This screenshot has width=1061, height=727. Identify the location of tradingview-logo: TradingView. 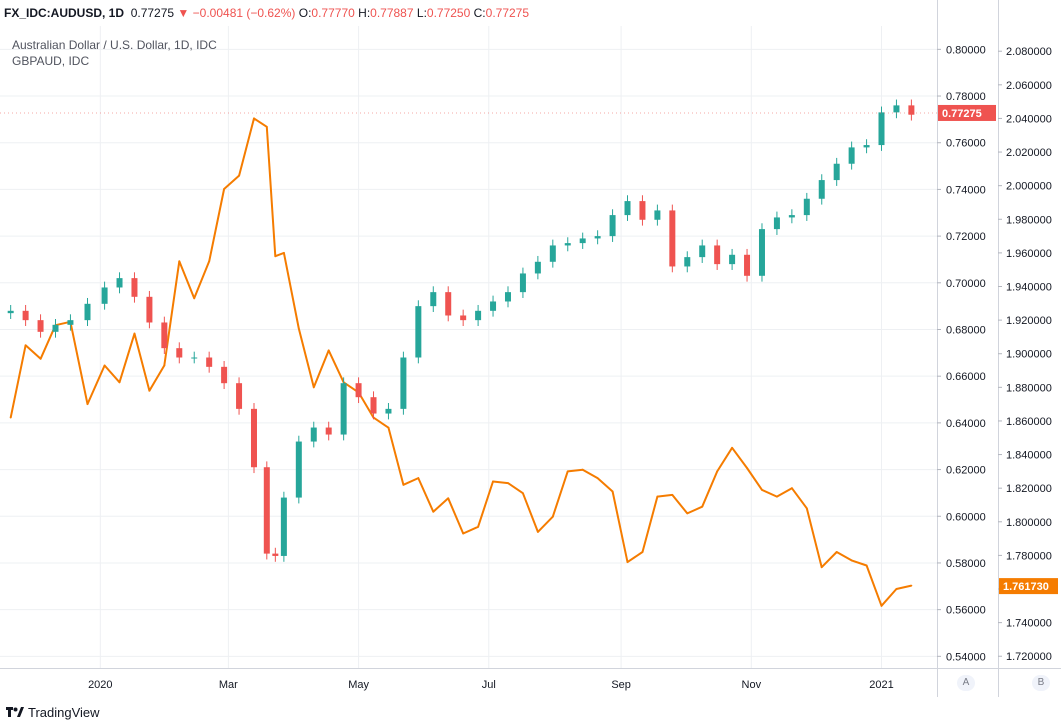
(53, 712).